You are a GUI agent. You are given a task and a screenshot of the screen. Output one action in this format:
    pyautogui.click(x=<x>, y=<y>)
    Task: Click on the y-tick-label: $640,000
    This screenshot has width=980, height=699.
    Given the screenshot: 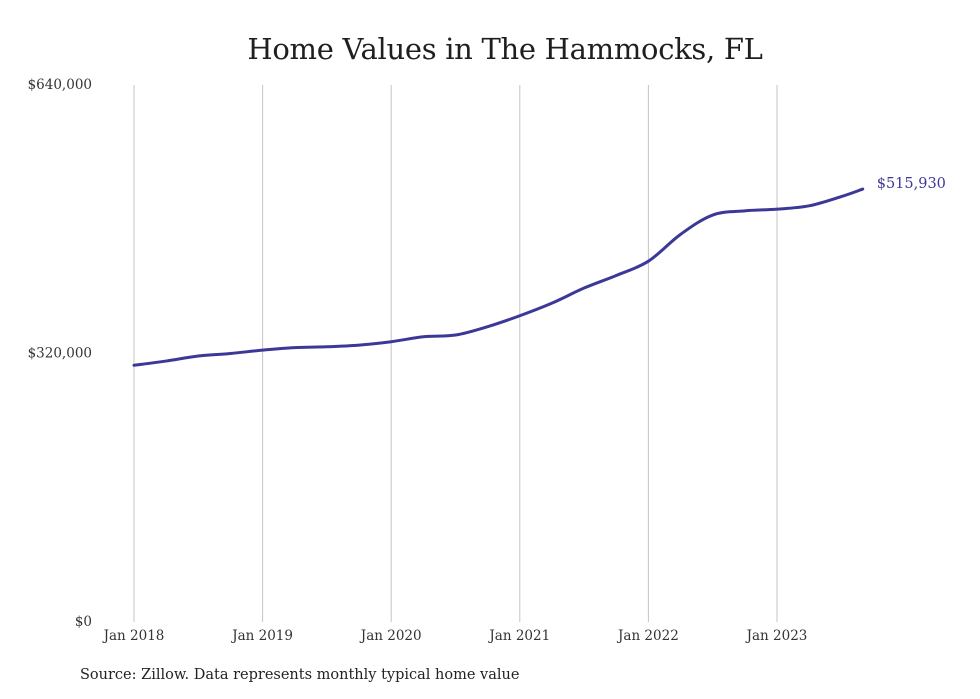 What is the action you would take?
    pyautogui.click(x=60, y=85)
    